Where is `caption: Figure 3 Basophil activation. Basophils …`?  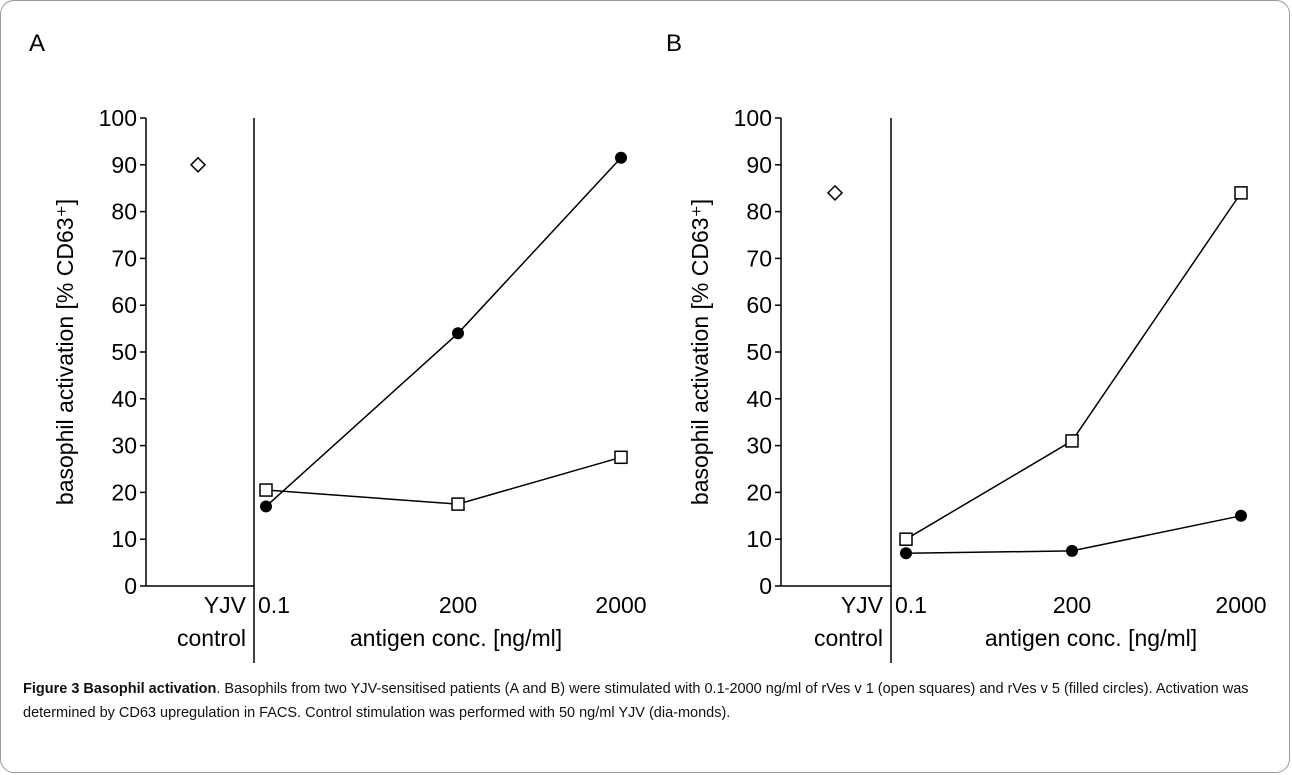 caption: Figure 3 Basophil activation. Basophils … is located at coordinates (648, 701).